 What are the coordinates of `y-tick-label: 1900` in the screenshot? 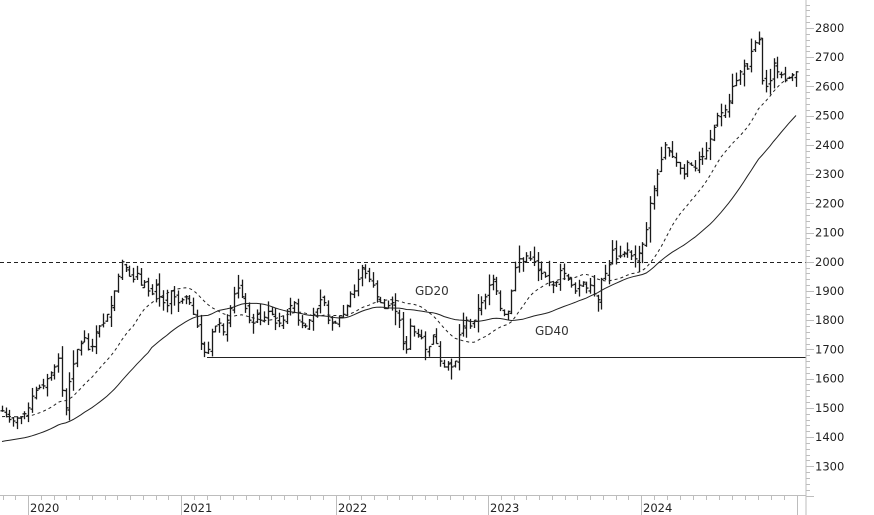 It's located at (829, 291).